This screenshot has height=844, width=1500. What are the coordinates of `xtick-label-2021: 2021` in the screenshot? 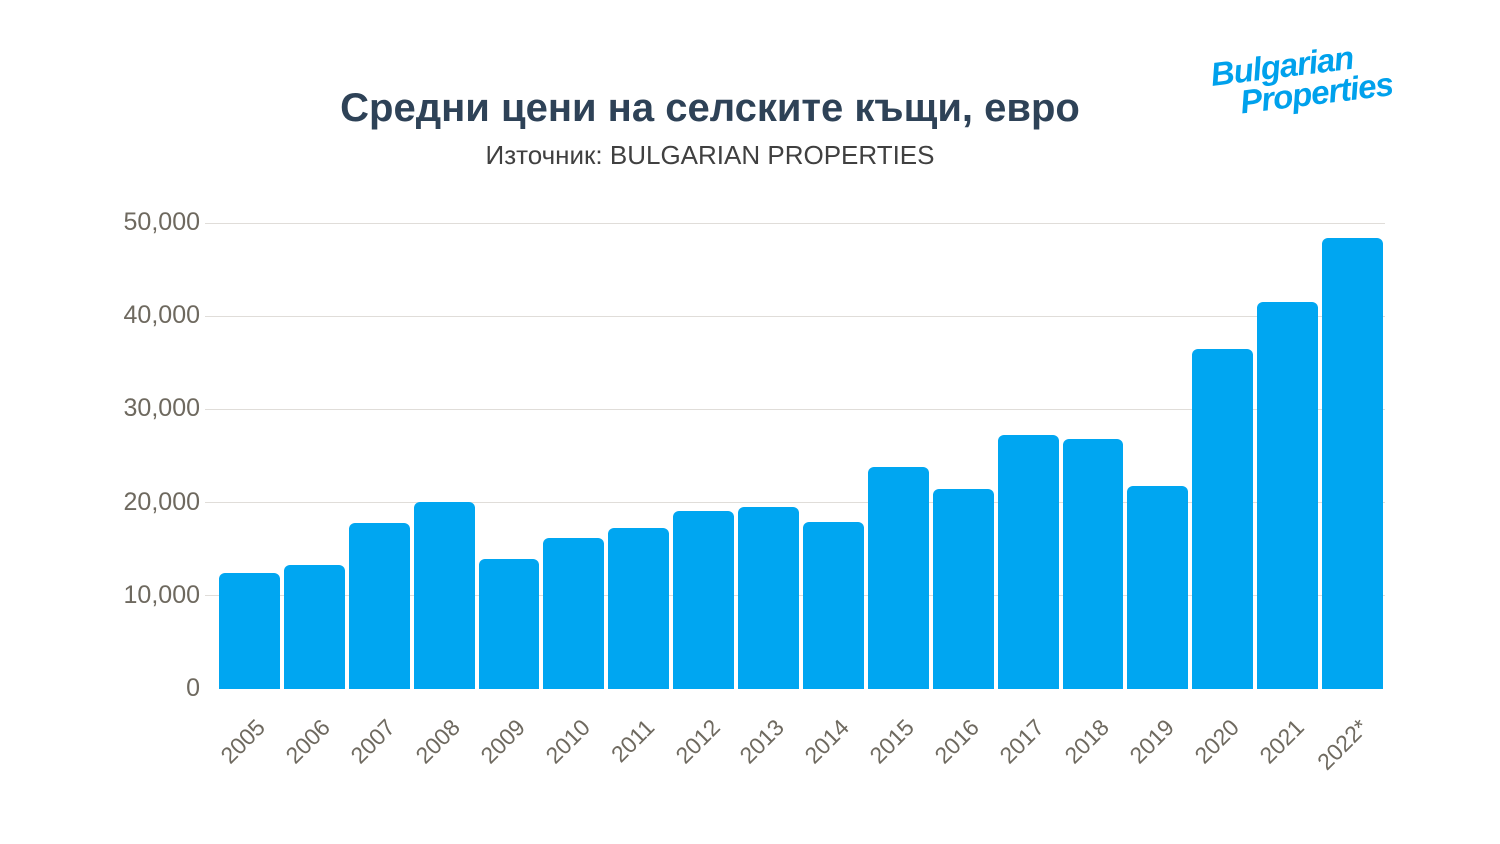 It's located at (1281, 741).